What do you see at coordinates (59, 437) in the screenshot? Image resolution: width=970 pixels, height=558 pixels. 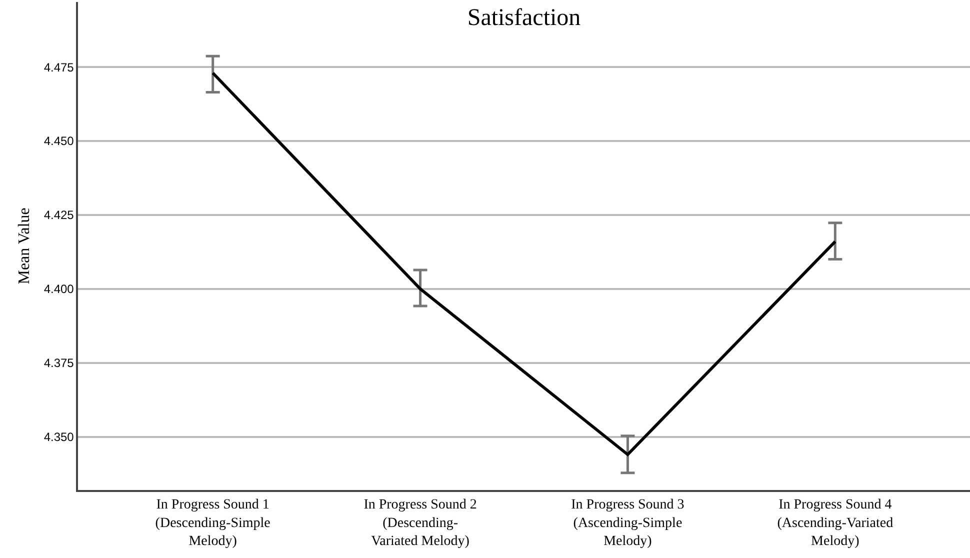 I see `y-tick-label: 4.350` at bounding box center [59, 437].